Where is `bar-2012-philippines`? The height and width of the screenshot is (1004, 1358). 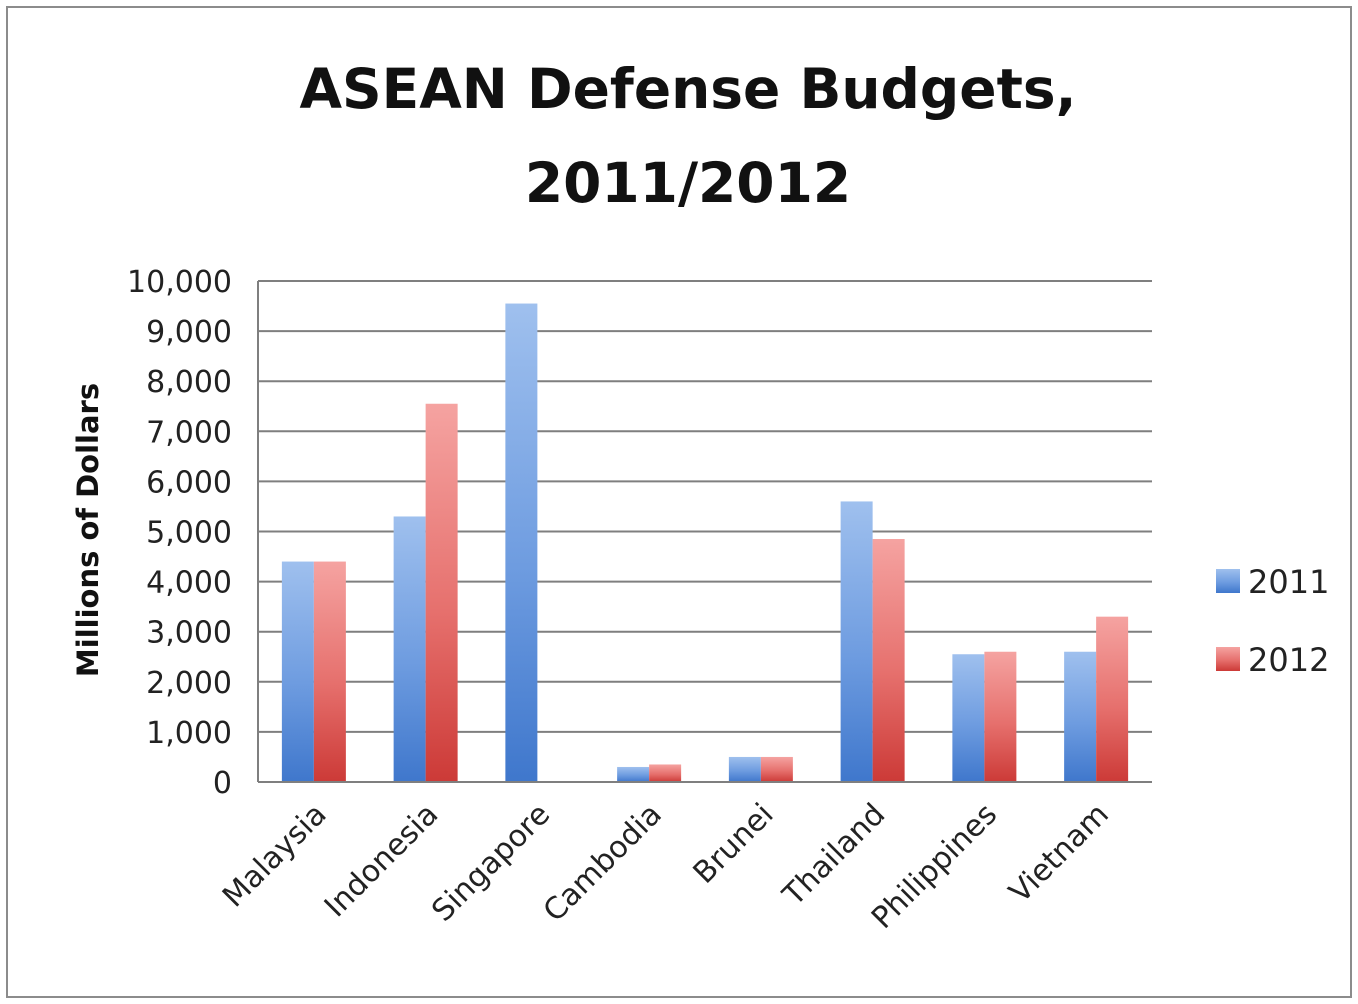
bar-2012-philippines is located at coordinates (1000, 716).